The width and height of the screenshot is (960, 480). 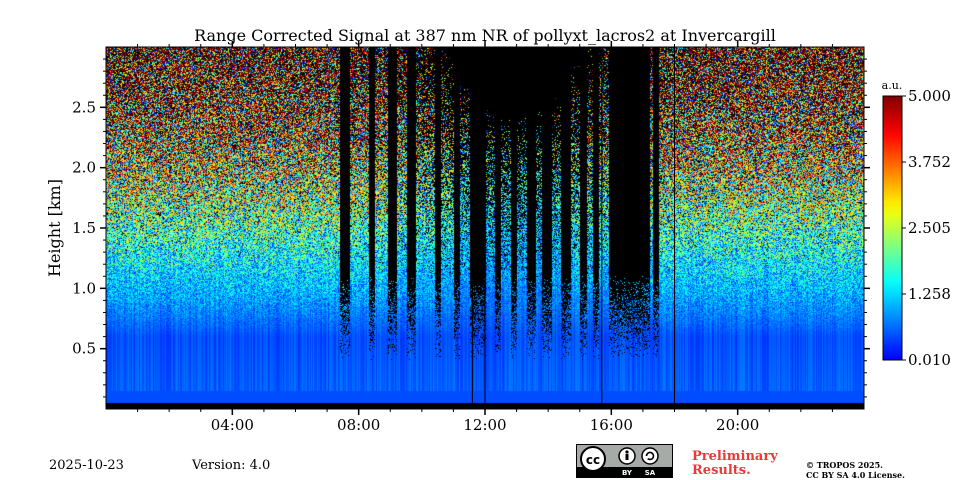 What do you see at coordinates (929, 360) in the screenshot?
I see `colorbar-tick-label: 0.010` at bounding box center [929, 360].